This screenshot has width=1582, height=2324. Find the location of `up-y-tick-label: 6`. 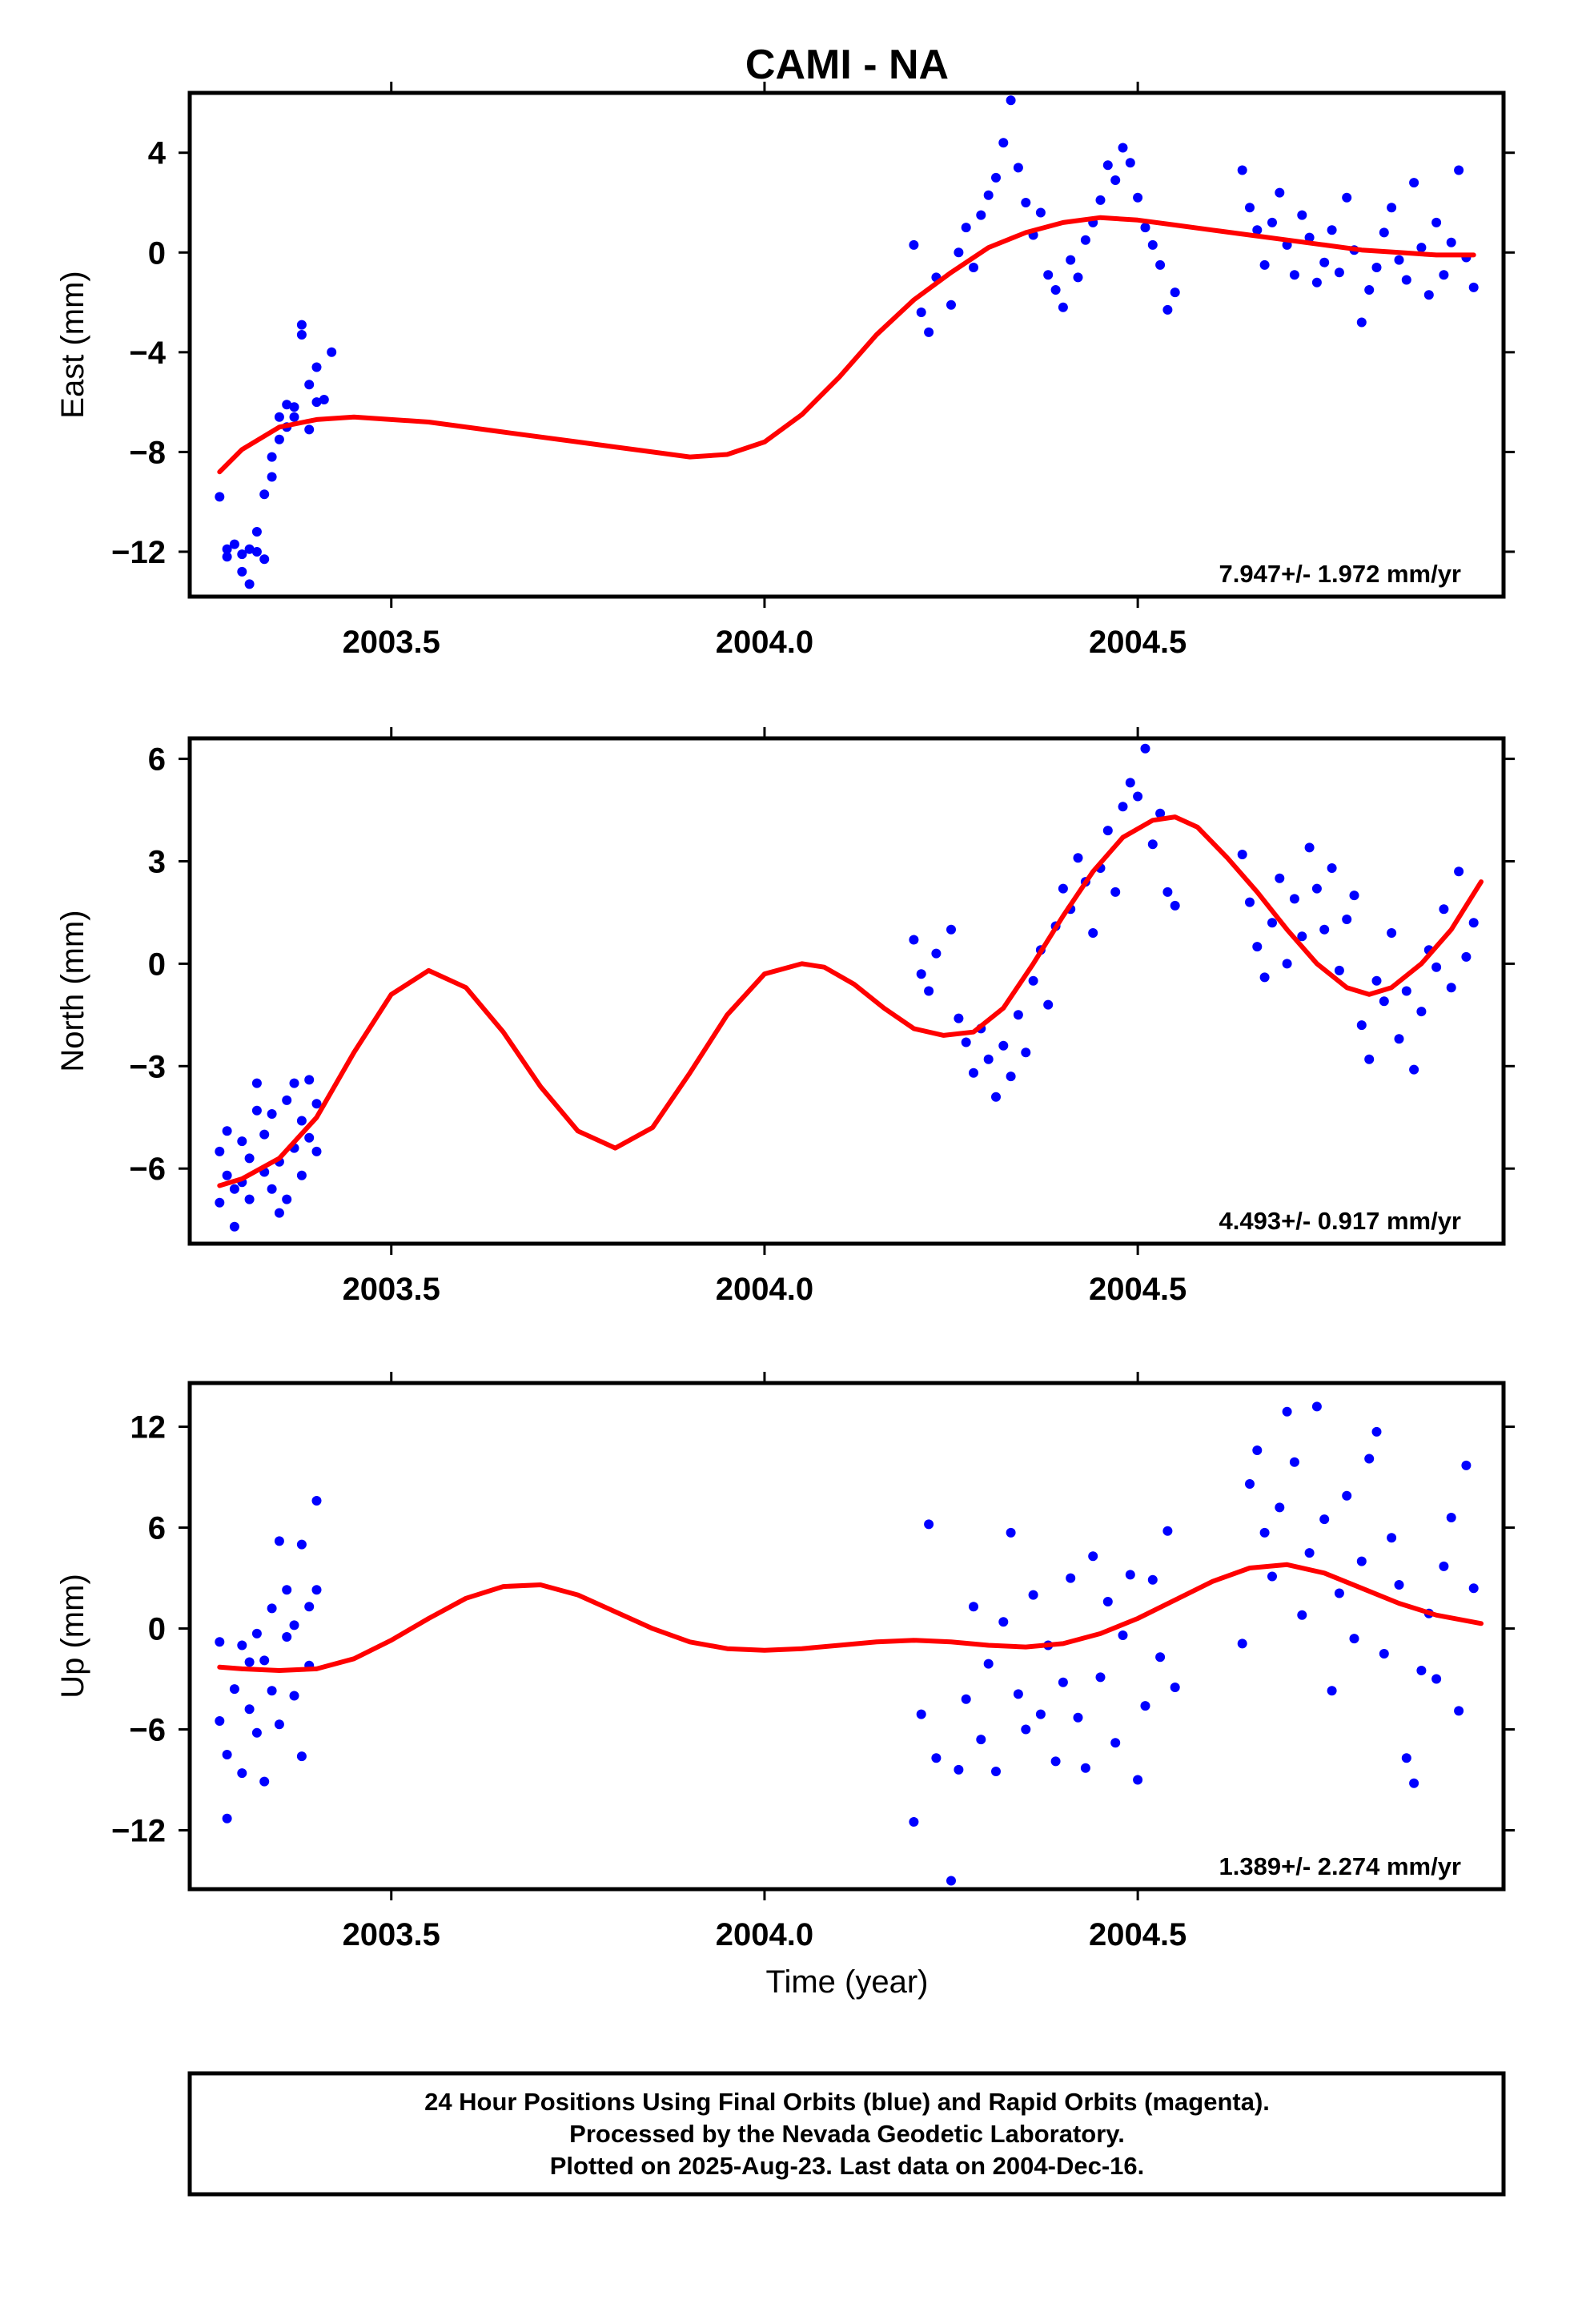

up-y-tick-label: 6 is located at coordinates (157, 1528).